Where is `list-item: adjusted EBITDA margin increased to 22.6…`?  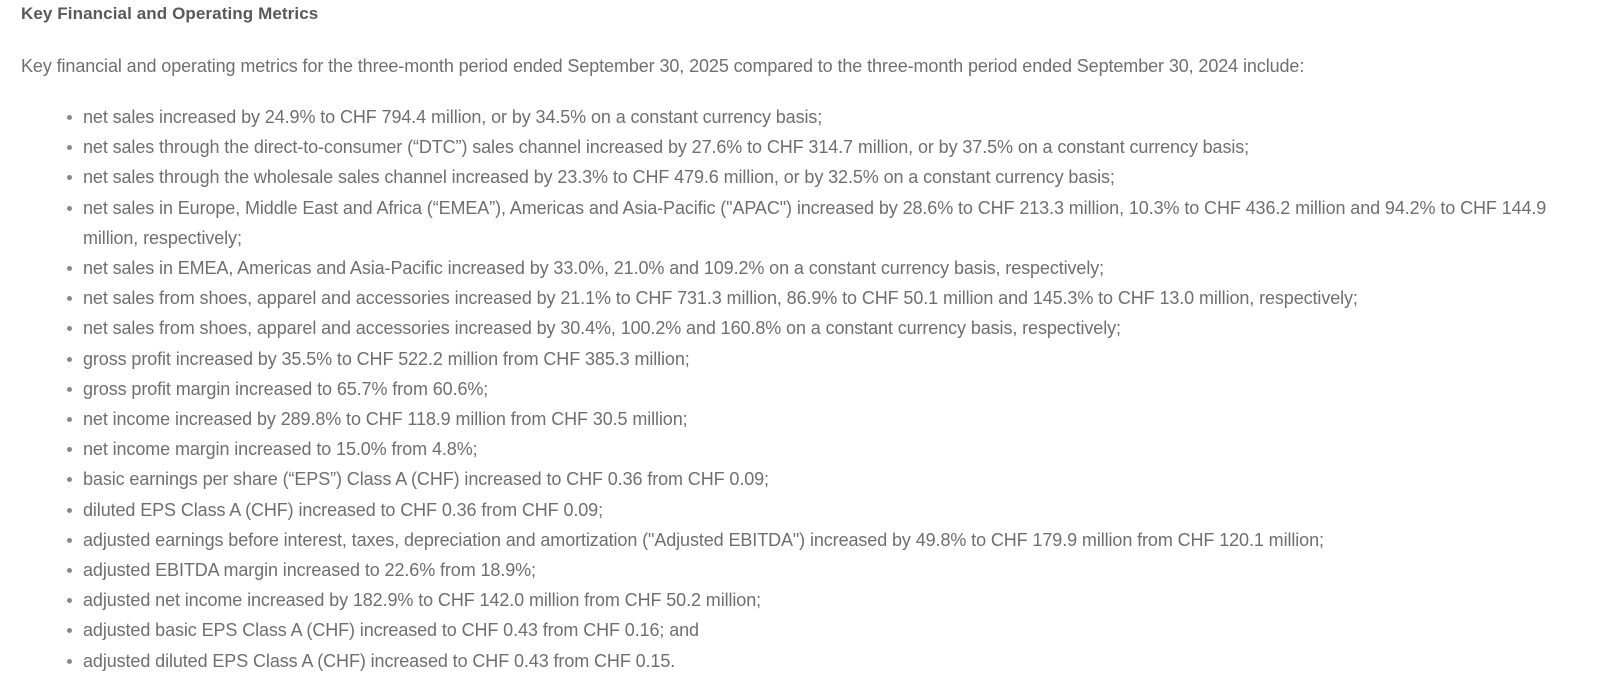 list-item: adjusted EBITDA margin increased to 22.6… is located at coordinates (825, 570).